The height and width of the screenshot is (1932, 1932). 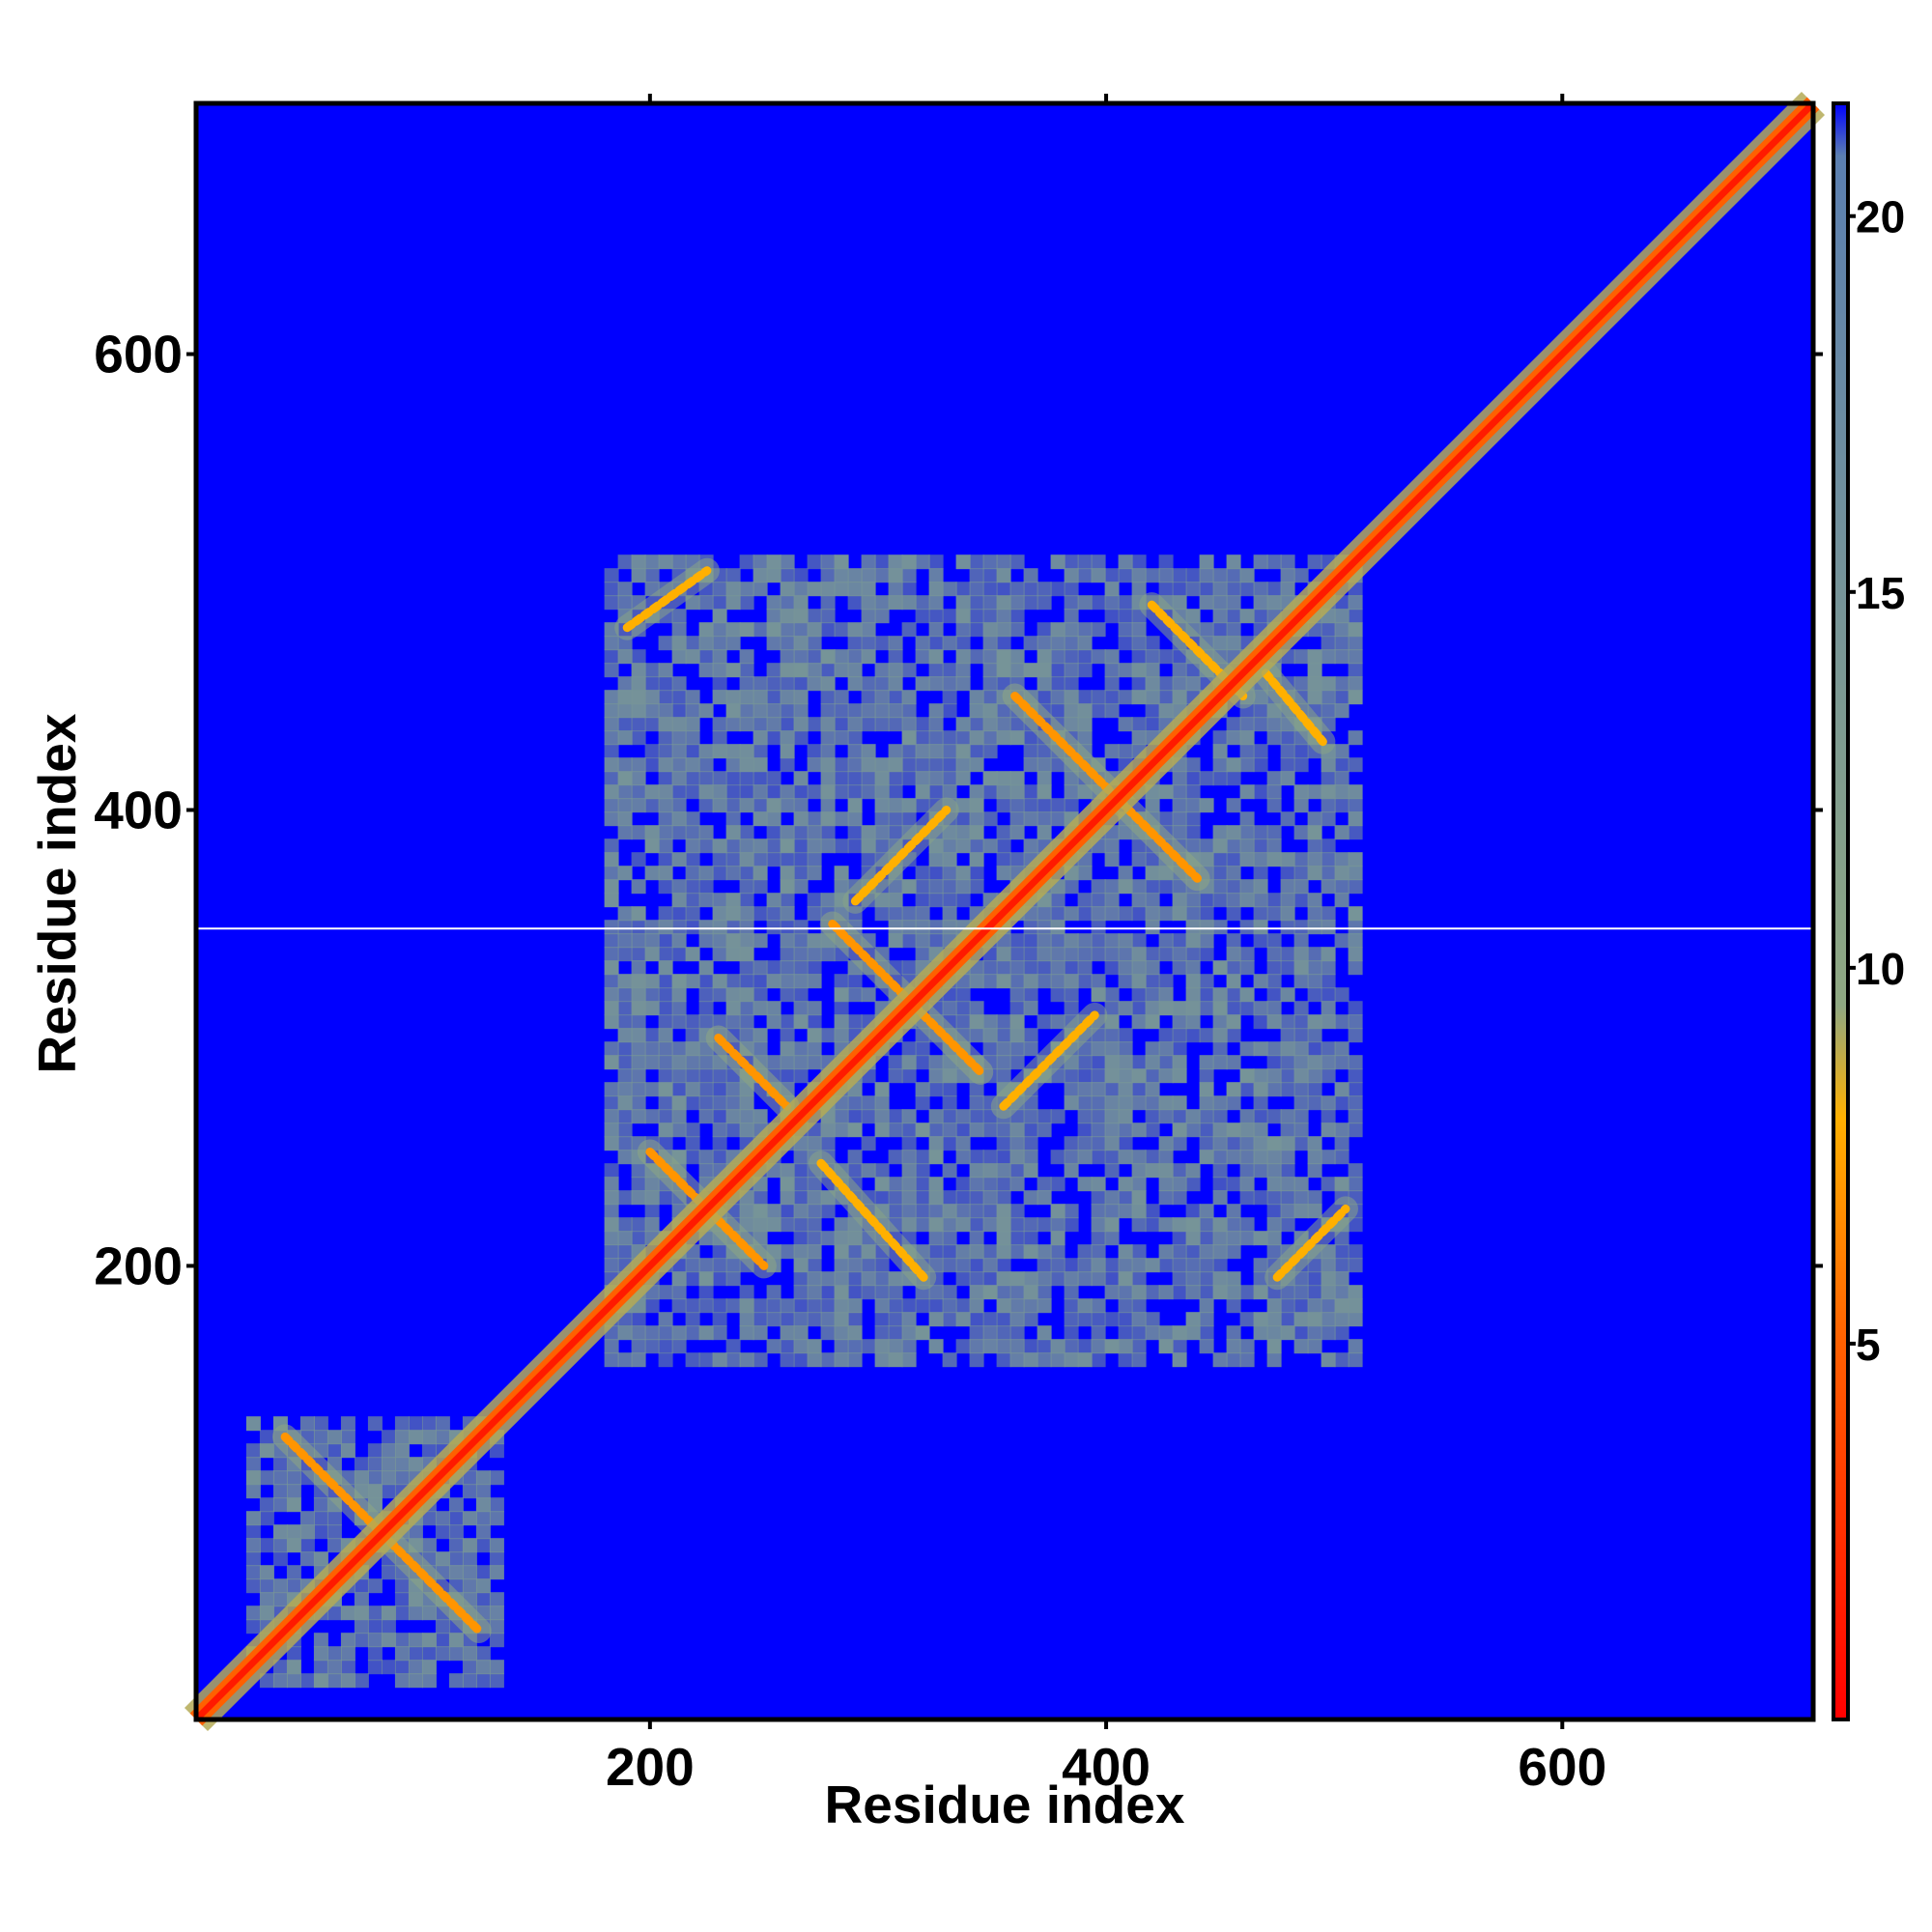 What do you see at coordinates (667, 599) in the screenshot?
I see `contact-line` at bounding box center [667, 599].